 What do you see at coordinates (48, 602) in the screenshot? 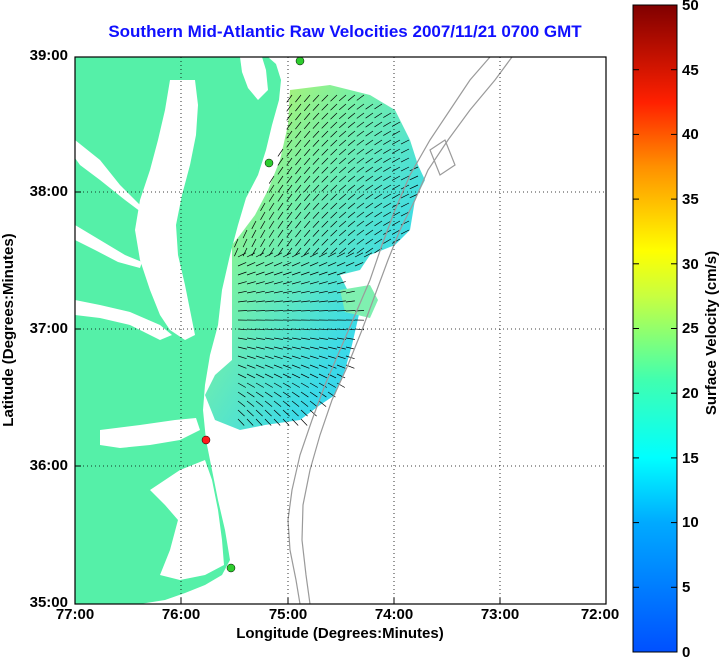
I see `y-tick-label: 35:00` at bounding box center [48, 602].